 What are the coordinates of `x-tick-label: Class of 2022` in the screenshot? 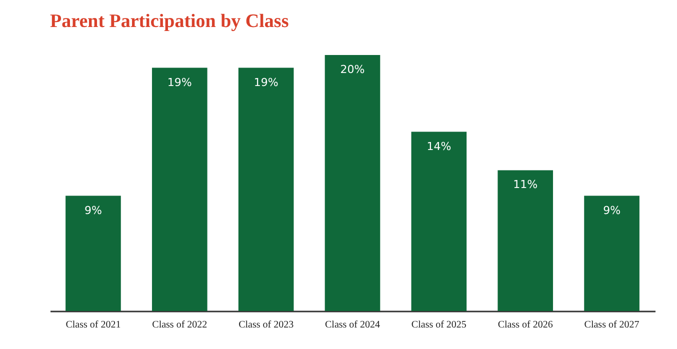 It's located at (180, 325).